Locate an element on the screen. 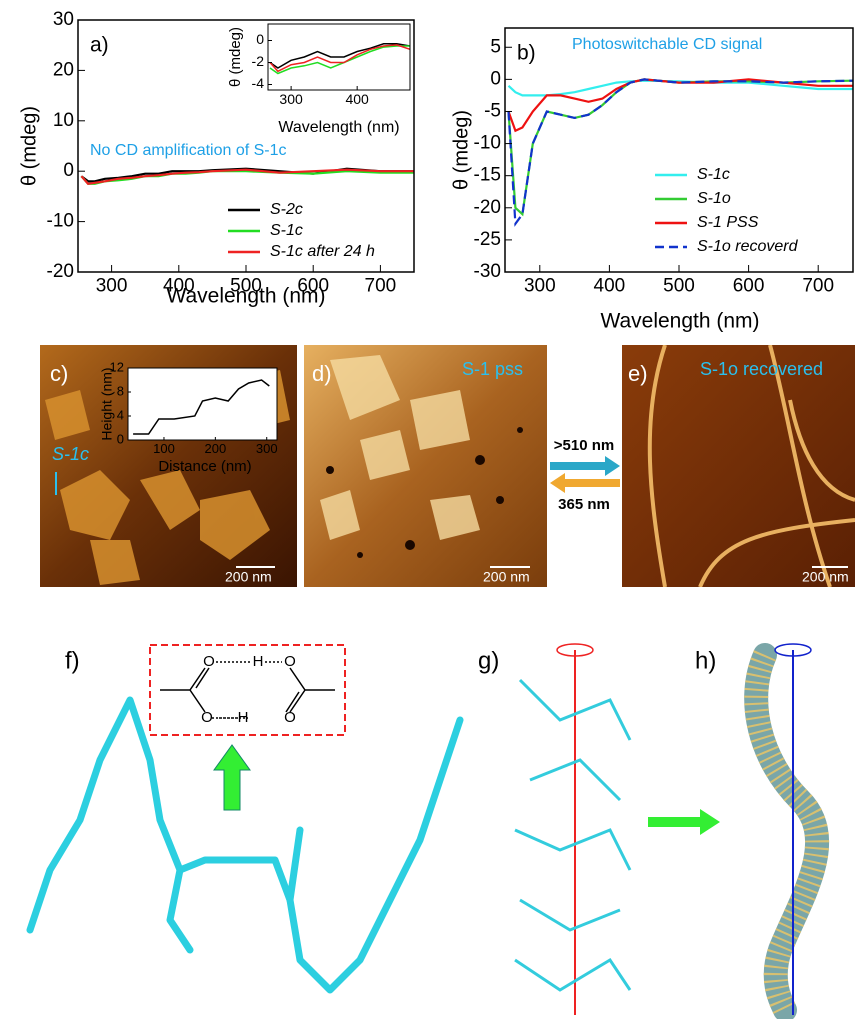  arrow-up is located at coordinates (232, 777).